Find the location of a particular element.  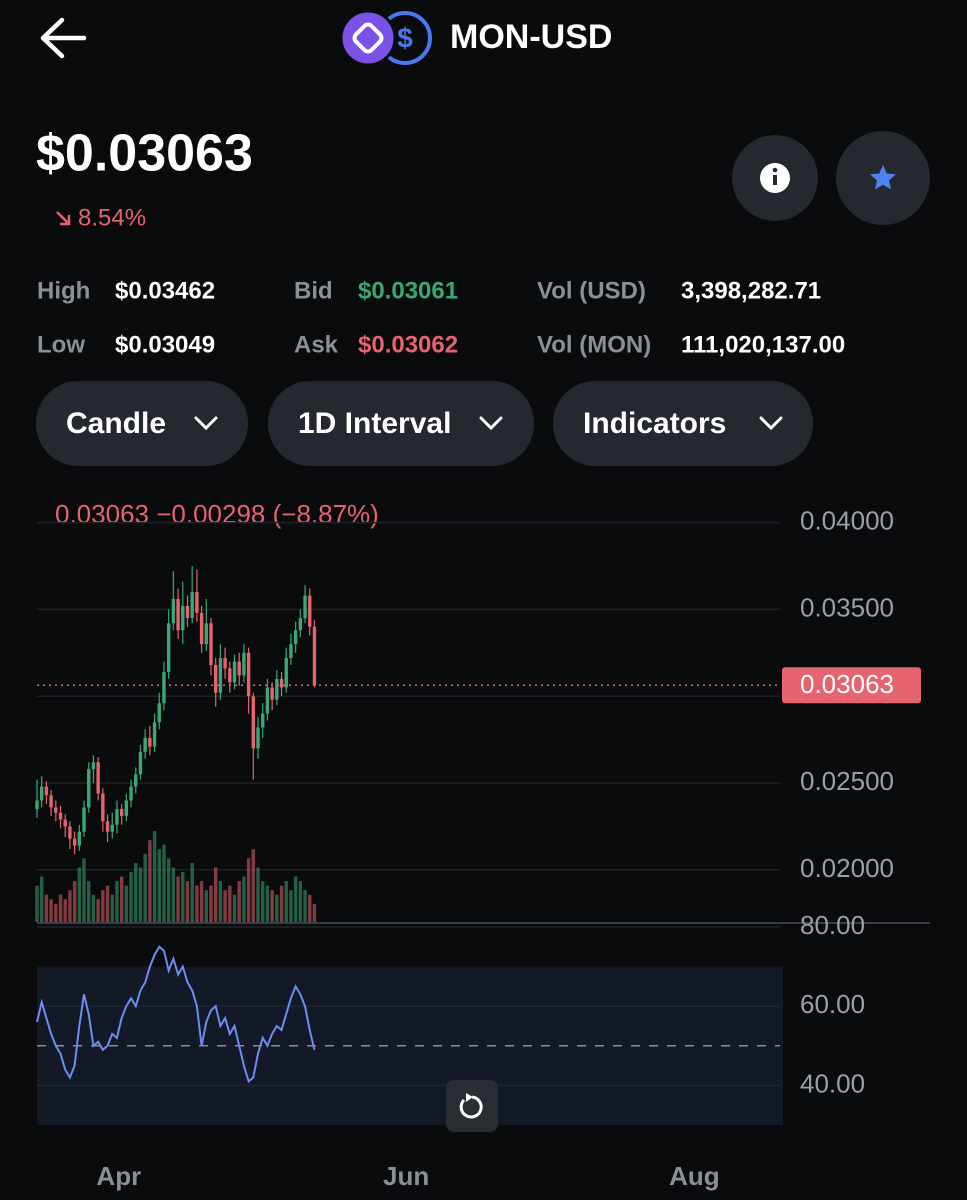

pair-title: MON-USD is located at coordinates (531, 37).